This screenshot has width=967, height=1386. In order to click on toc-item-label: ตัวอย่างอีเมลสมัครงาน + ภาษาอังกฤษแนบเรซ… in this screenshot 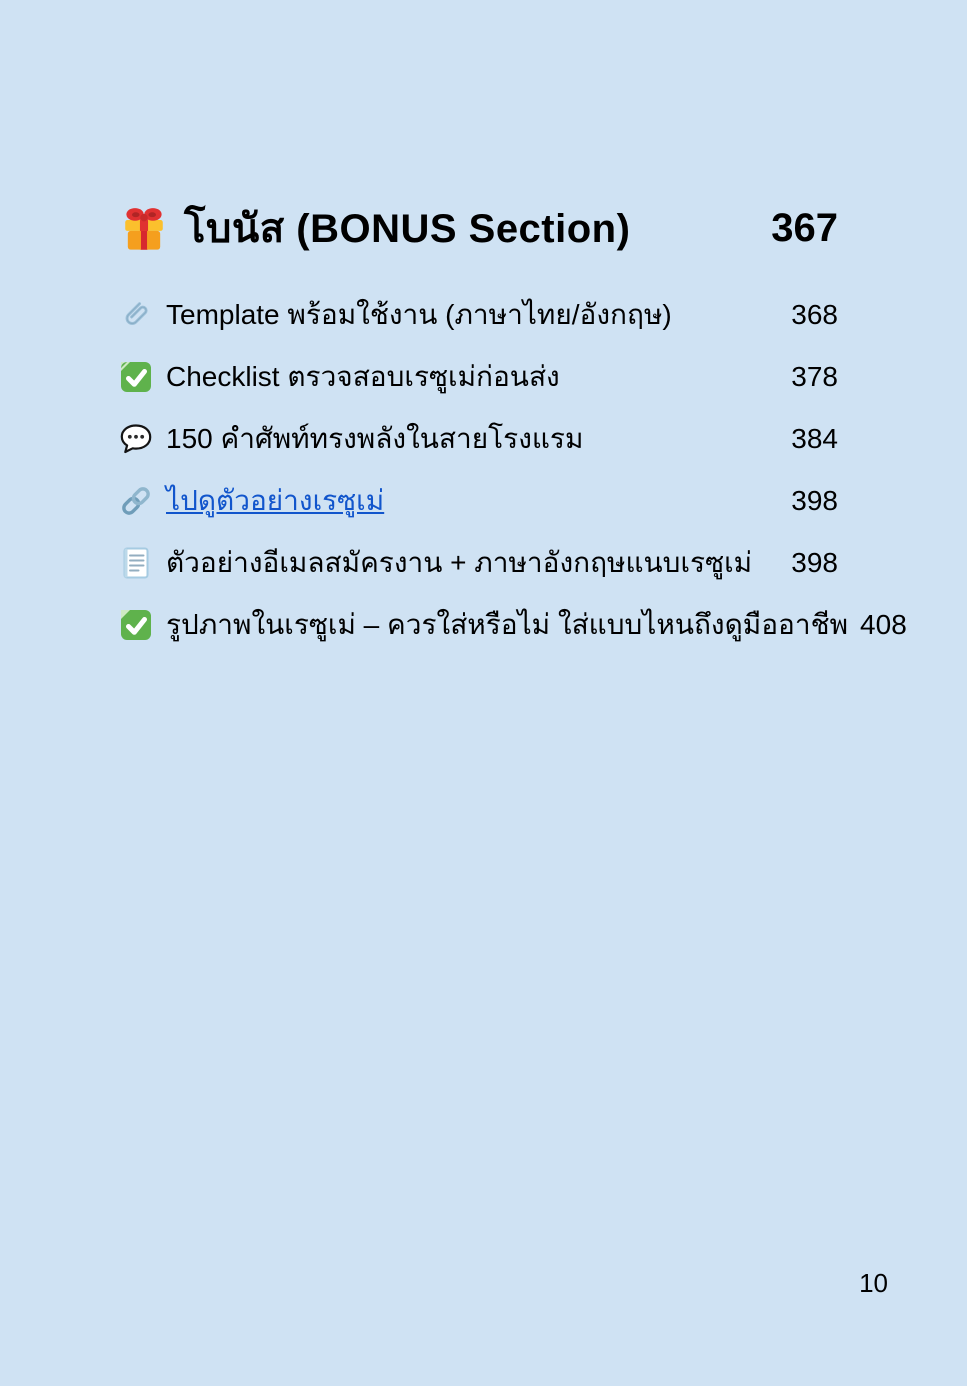, I will do `click(459, 562)`.